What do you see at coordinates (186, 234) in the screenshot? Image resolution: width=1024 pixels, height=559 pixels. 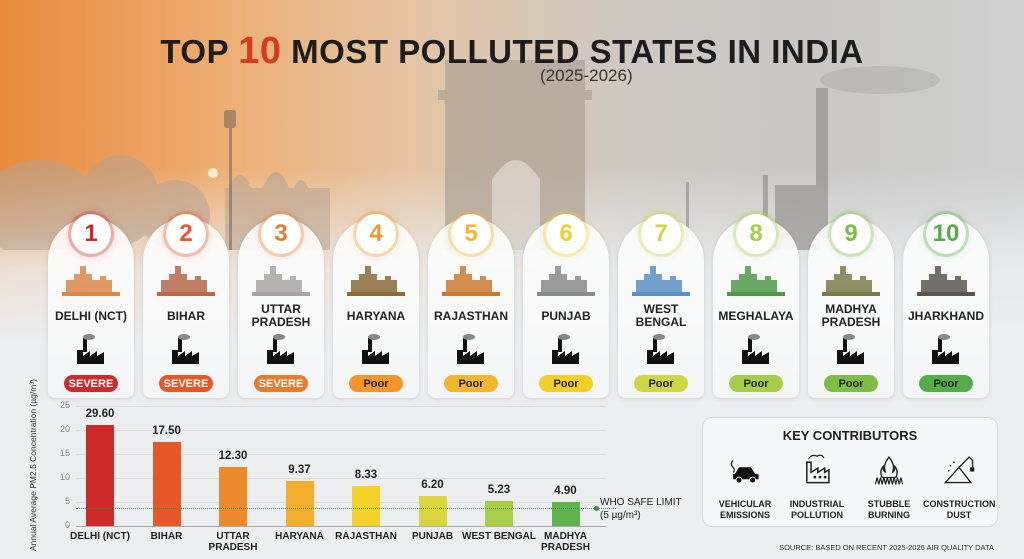 I see `rank-badge: 2` at bounding box center [186, 234].